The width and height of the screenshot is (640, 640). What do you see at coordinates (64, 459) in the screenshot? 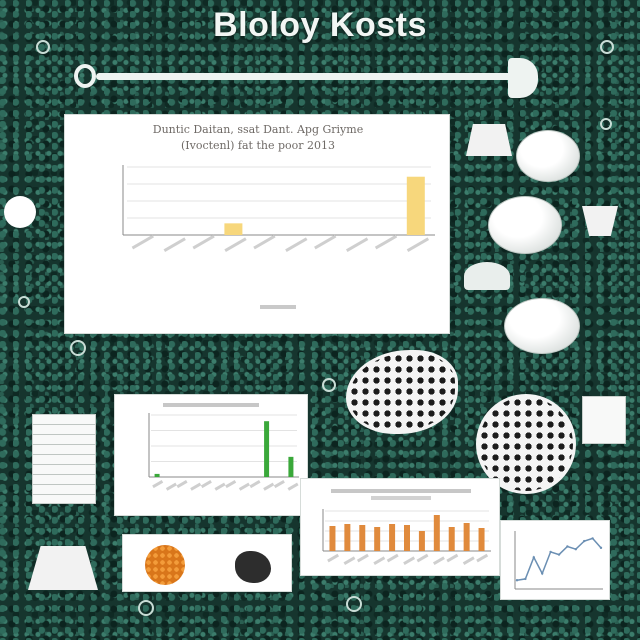
I see `notepad` at bounding box center [64, 459].